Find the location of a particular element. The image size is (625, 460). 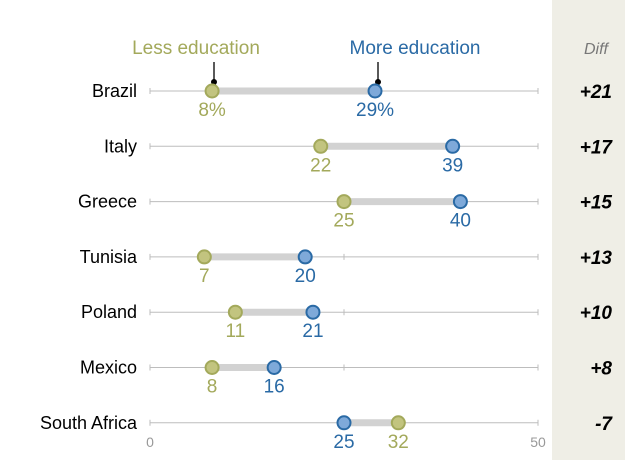

value-label-more-mexico: 16 is located at coordinates (274, 387).